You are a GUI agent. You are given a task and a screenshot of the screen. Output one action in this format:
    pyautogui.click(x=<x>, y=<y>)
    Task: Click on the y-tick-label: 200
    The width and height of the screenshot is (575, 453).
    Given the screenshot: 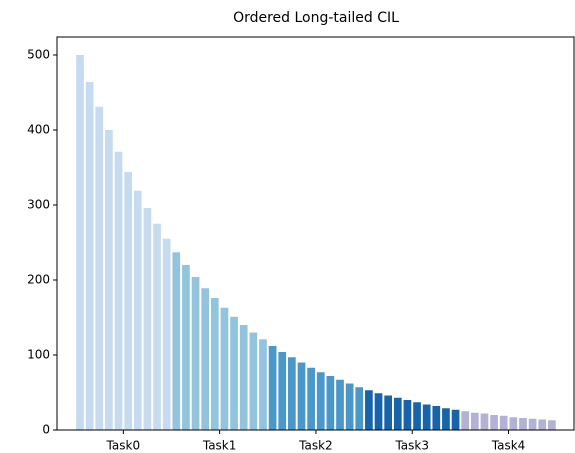 What is the action you would take?
    pyautogui.click(x=38, y=280)
    